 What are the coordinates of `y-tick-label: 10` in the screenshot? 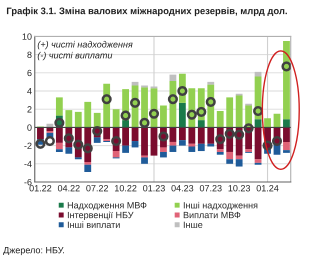 It's located at (27, 36).